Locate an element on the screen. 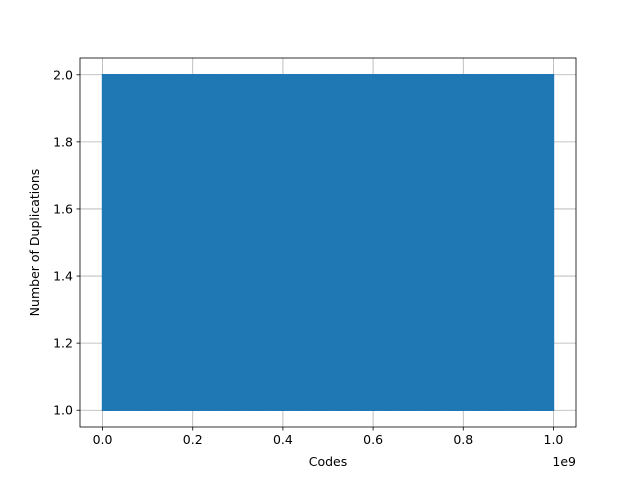  x-tick-label: 0.2 is located at coordinates (193, 439).